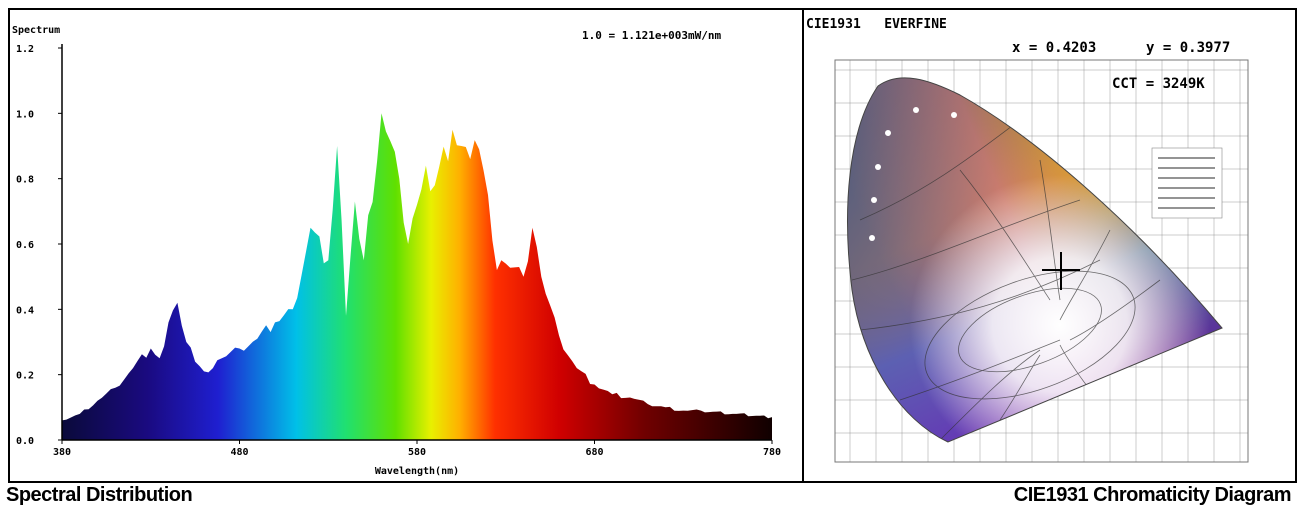  What do you see at coordinates (651, 35) in the screenshot?
I see `normalization-annotation: 1.0 = 1.121e+003mW/nm` at bounding box center [651, 35].